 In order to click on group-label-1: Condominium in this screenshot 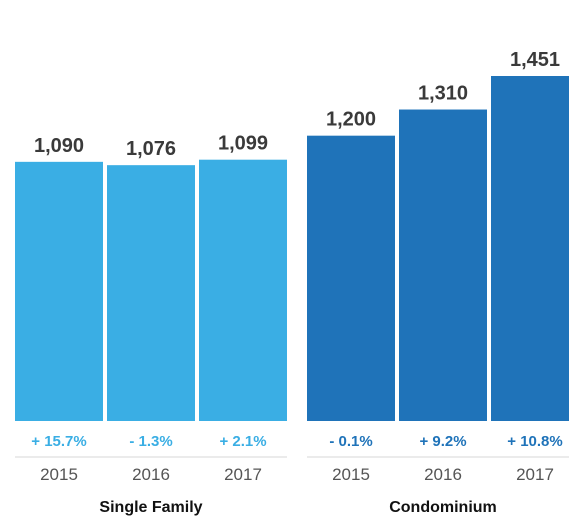, I will do `click(443, 507)`.